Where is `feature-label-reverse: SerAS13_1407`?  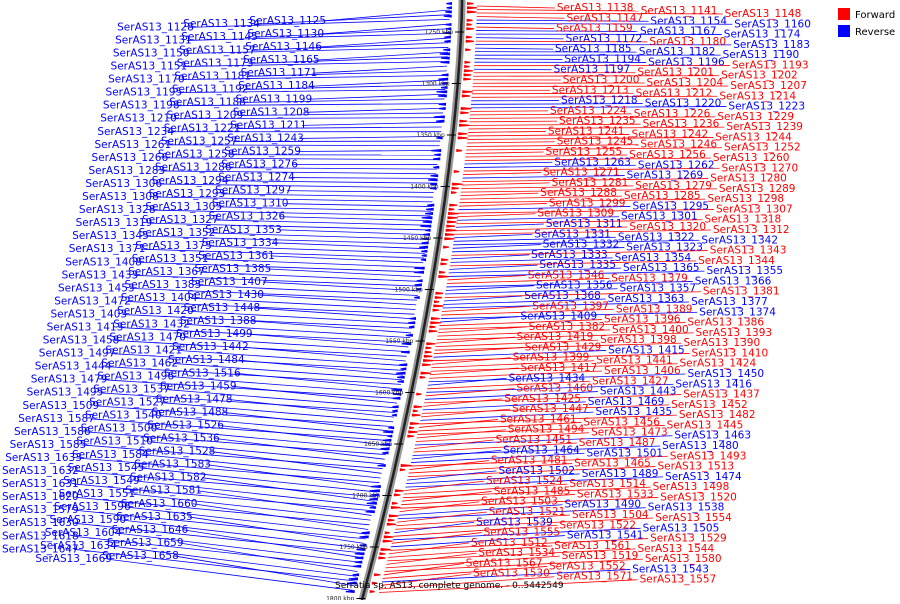 feature-label-reverse: SerAS13_1407 is located at coordinates (229, 282).